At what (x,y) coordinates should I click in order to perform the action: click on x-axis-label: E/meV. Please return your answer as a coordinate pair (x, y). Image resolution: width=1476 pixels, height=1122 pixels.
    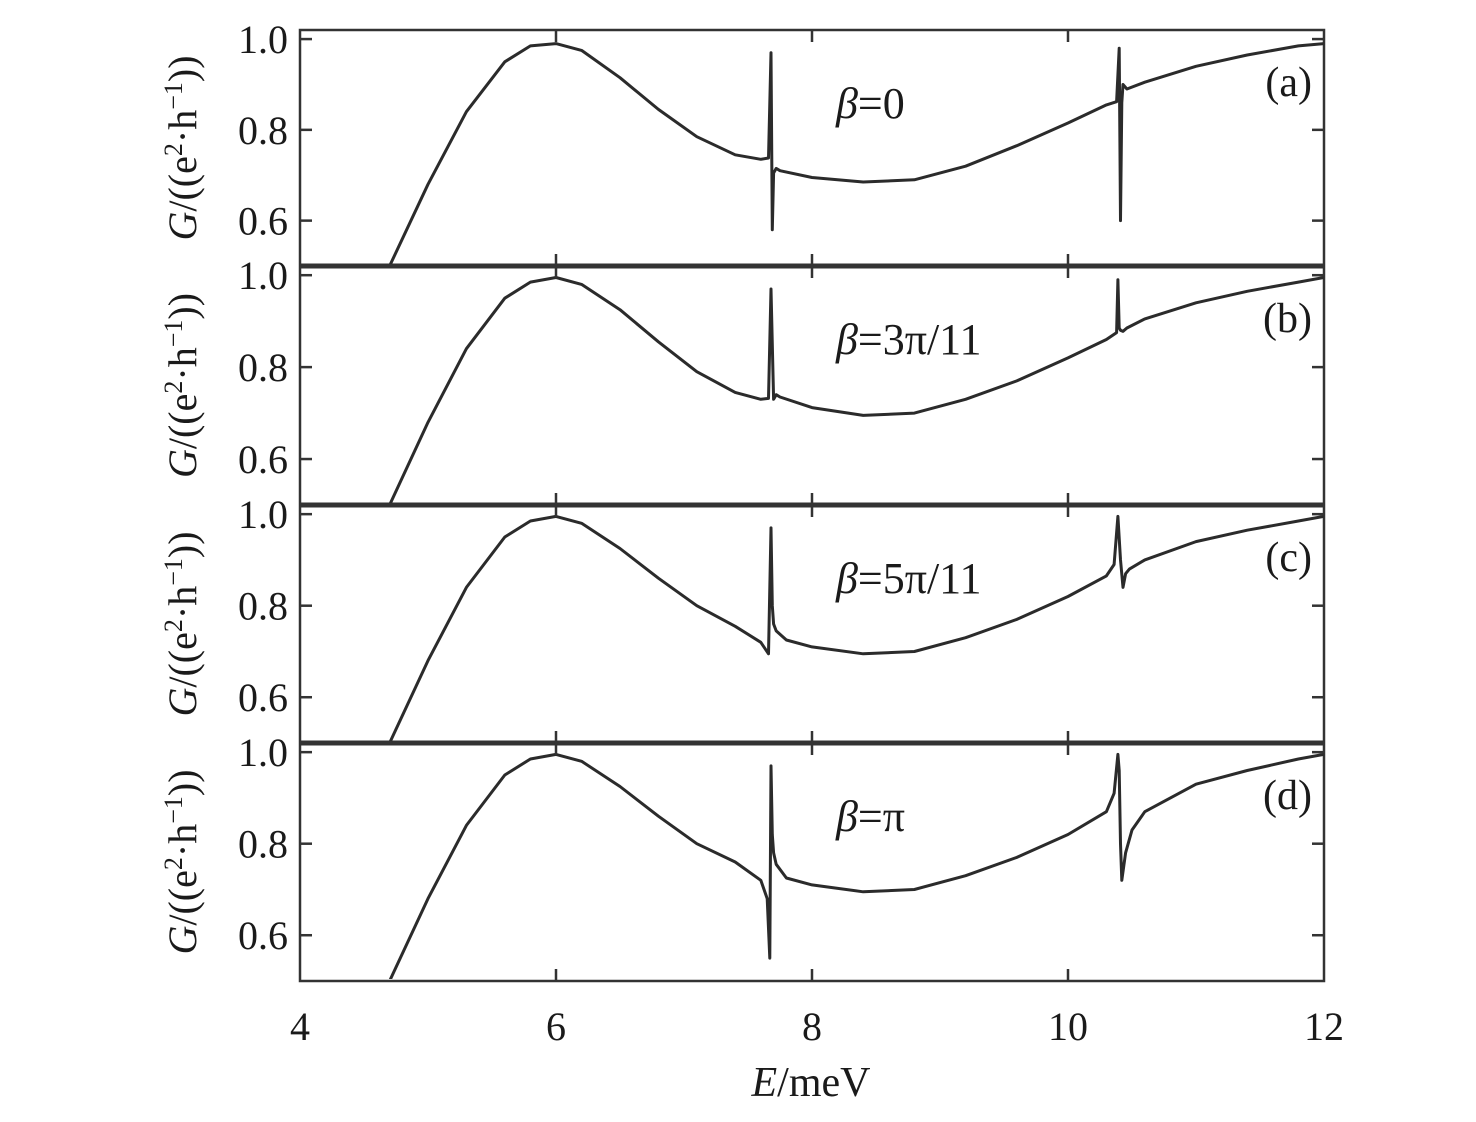
    Looking at the image, I should click on (811, 1083).